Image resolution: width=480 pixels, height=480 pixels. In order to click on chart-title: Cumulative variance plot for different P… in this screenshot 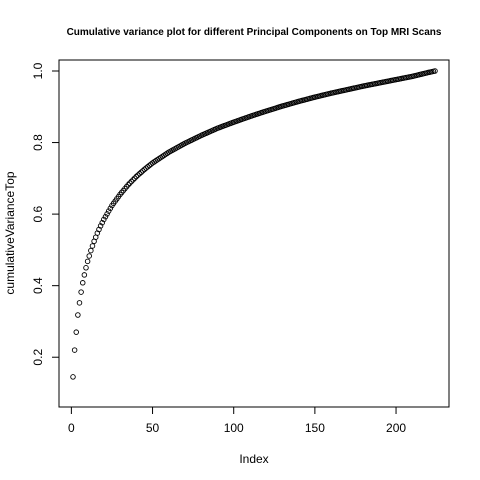, I will do `click(254, 32)`.